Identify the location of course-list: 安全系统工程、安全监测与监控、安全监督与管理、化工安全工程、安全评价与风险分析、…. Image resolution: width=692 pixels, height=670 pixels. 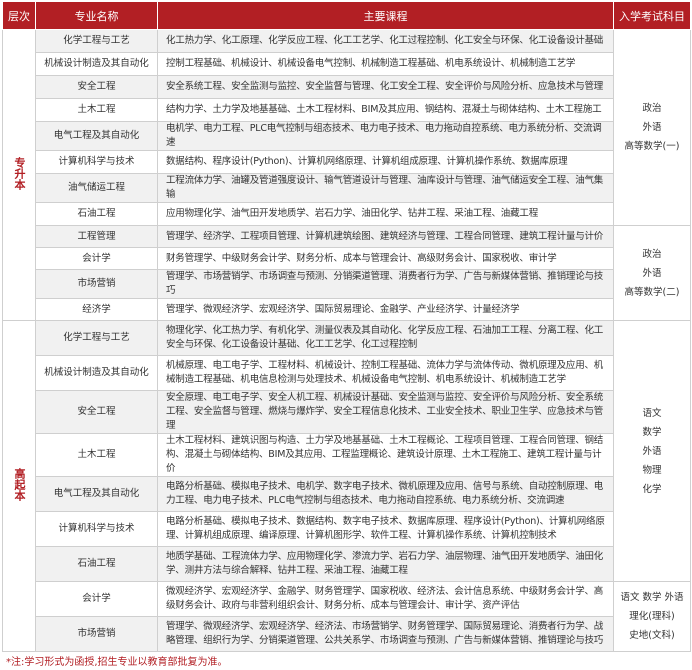
(385, 87).